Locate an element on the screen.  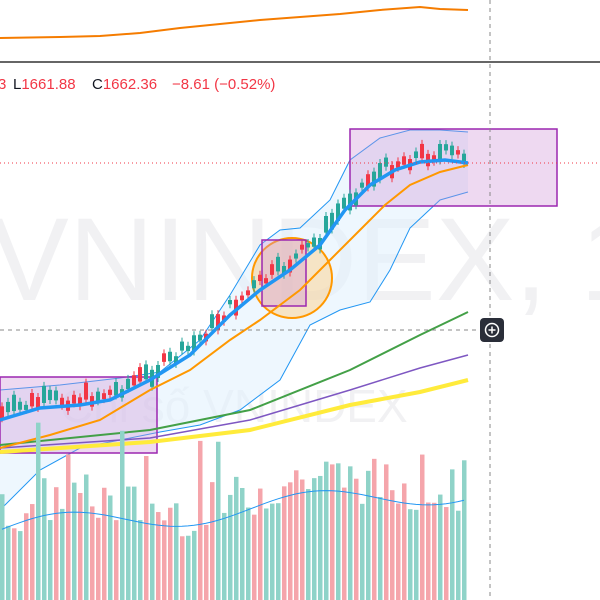
add-button is located at coordinates (492, 330).